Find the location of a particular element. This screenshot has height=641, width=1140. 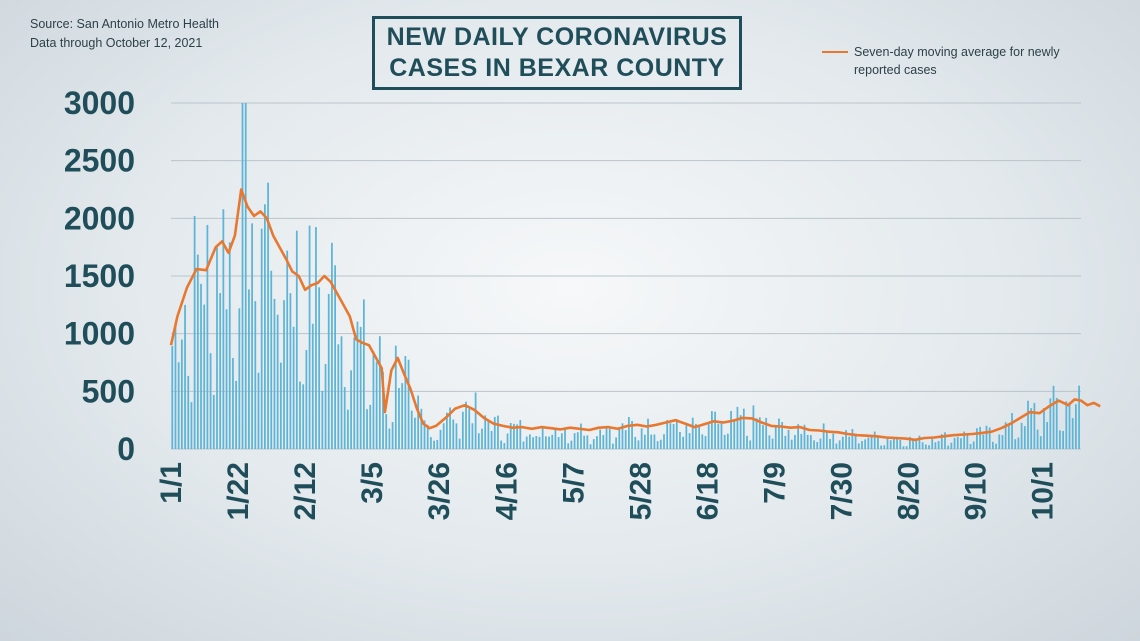

title-line-2: CASES IN BEXAR COUNTY is located at coordinates (557, 68).